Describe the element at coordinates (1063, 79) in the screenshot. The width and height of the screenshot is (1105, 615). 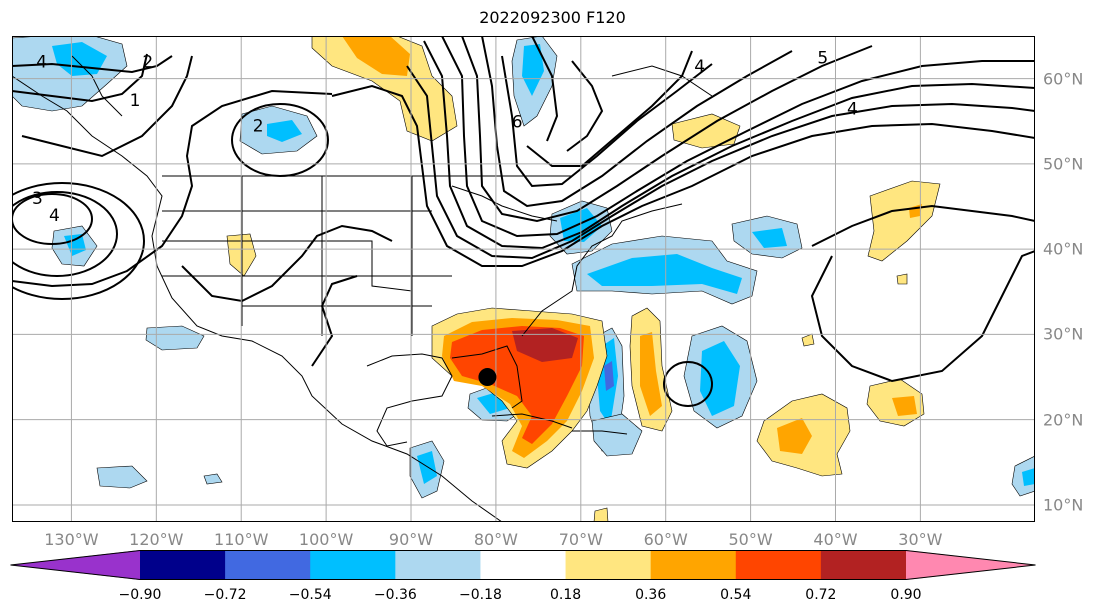
I see `latitude-label: 60°N` at that location.